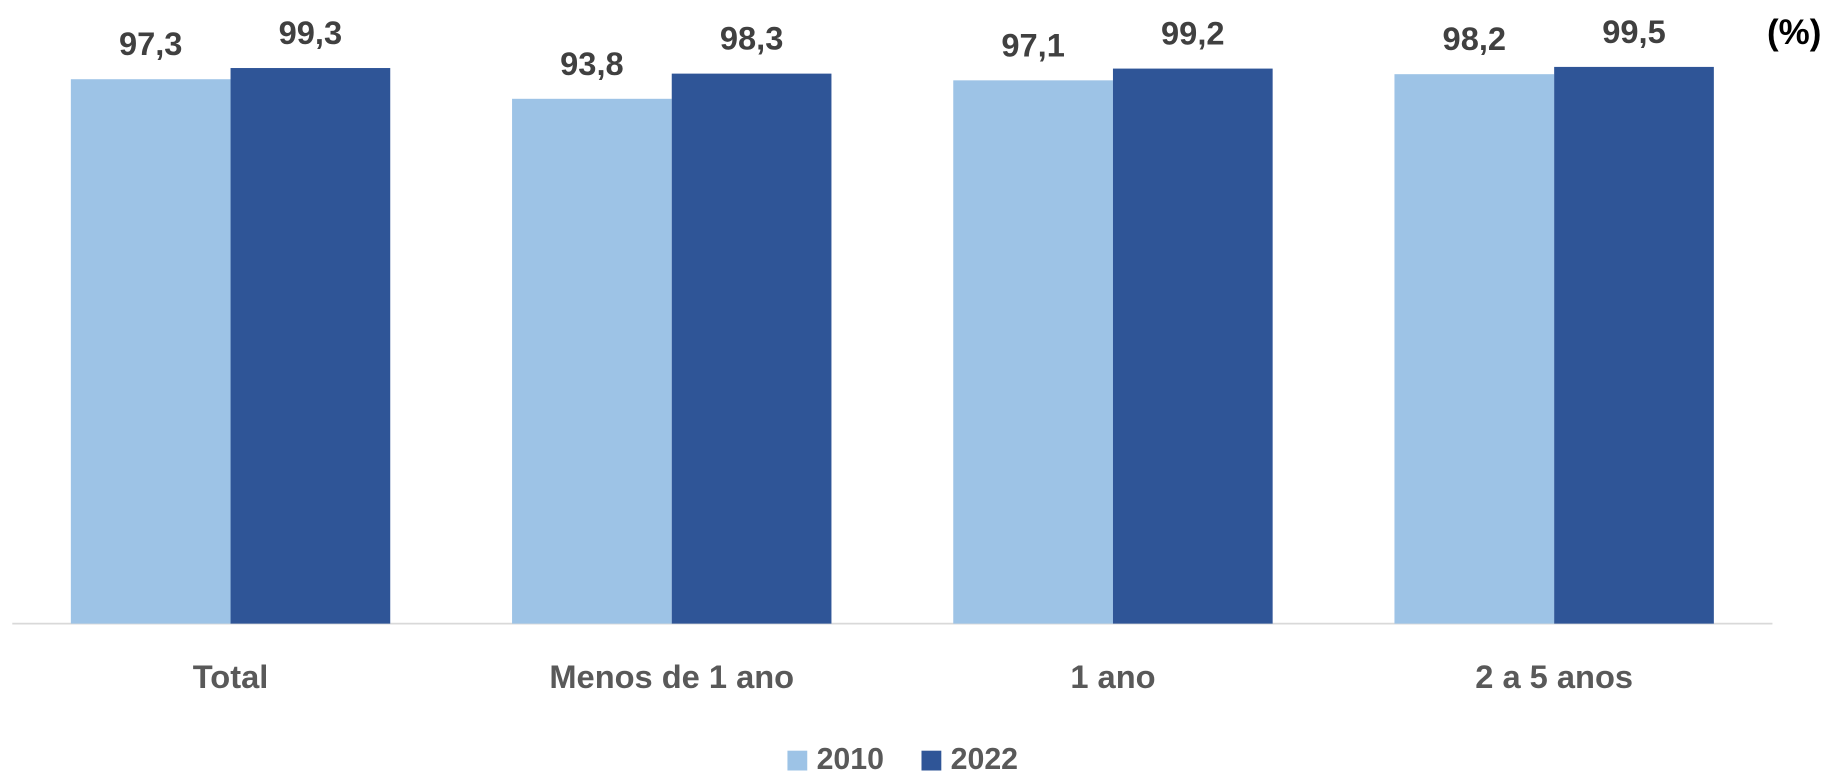 This screenshot has height=774, width=1829. I want to click on value-label: 99,2, so click(1193, 33).